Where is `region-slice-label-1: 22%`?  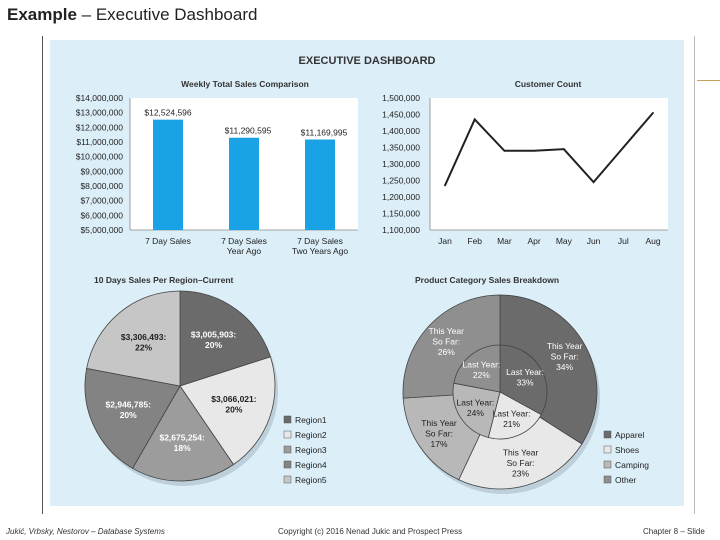
region-slice-label-1: 22% is located at coordinates (143, 347).